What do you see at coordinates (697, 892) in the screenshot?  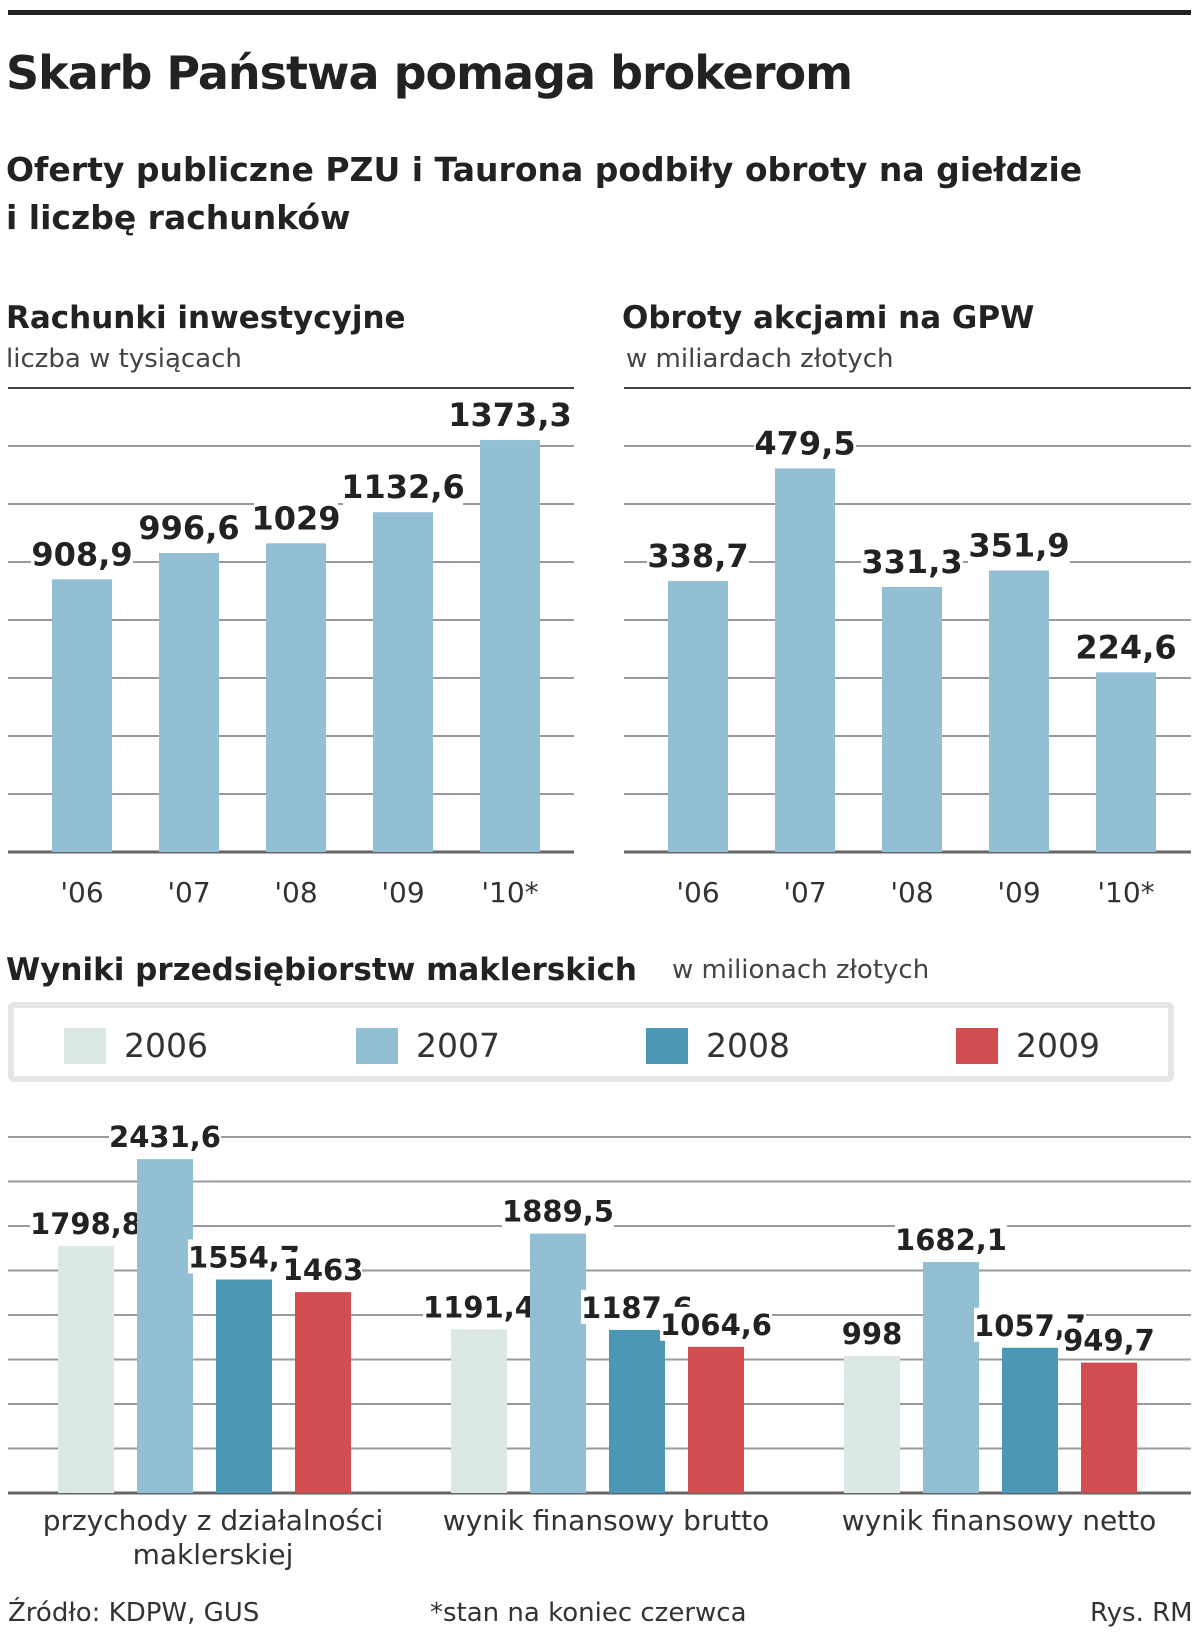 I see `chart2-tick-label: '06` at bounding box center [697, 892].